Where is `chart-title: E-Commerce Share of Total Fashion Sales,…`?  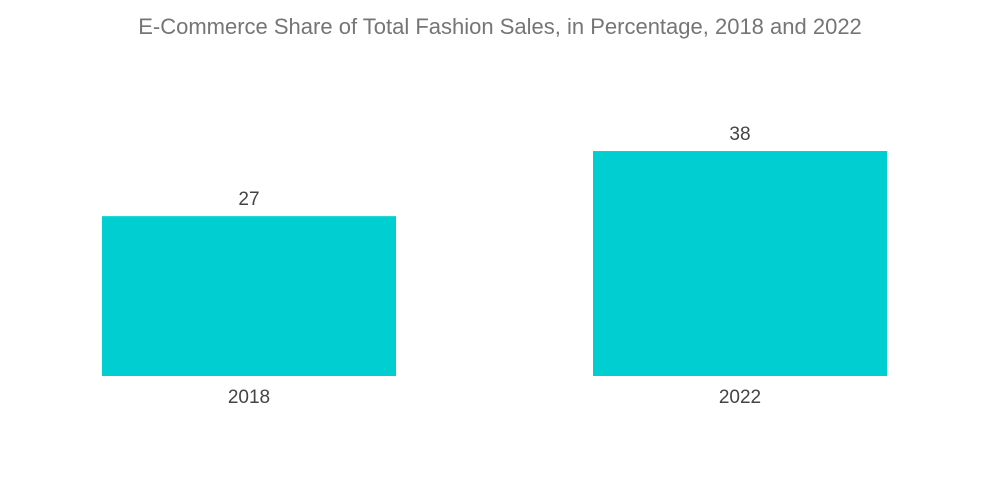
chart-title: E-Commerce Share of Total Fashion Sales,… is located at coordinates (500, 26).